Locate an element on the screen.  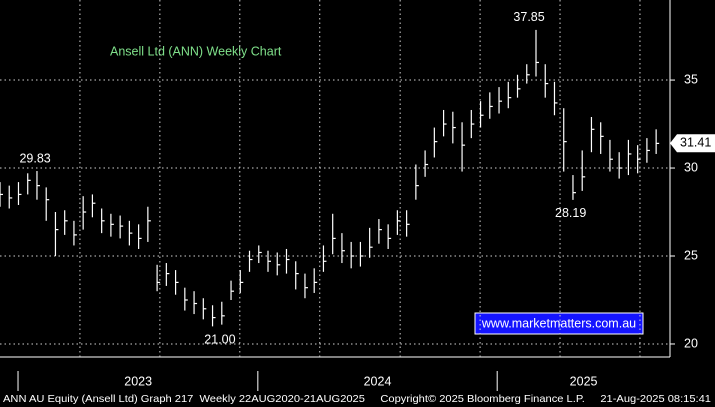
annotation: 29.83 is located at coordinates (34, 158).